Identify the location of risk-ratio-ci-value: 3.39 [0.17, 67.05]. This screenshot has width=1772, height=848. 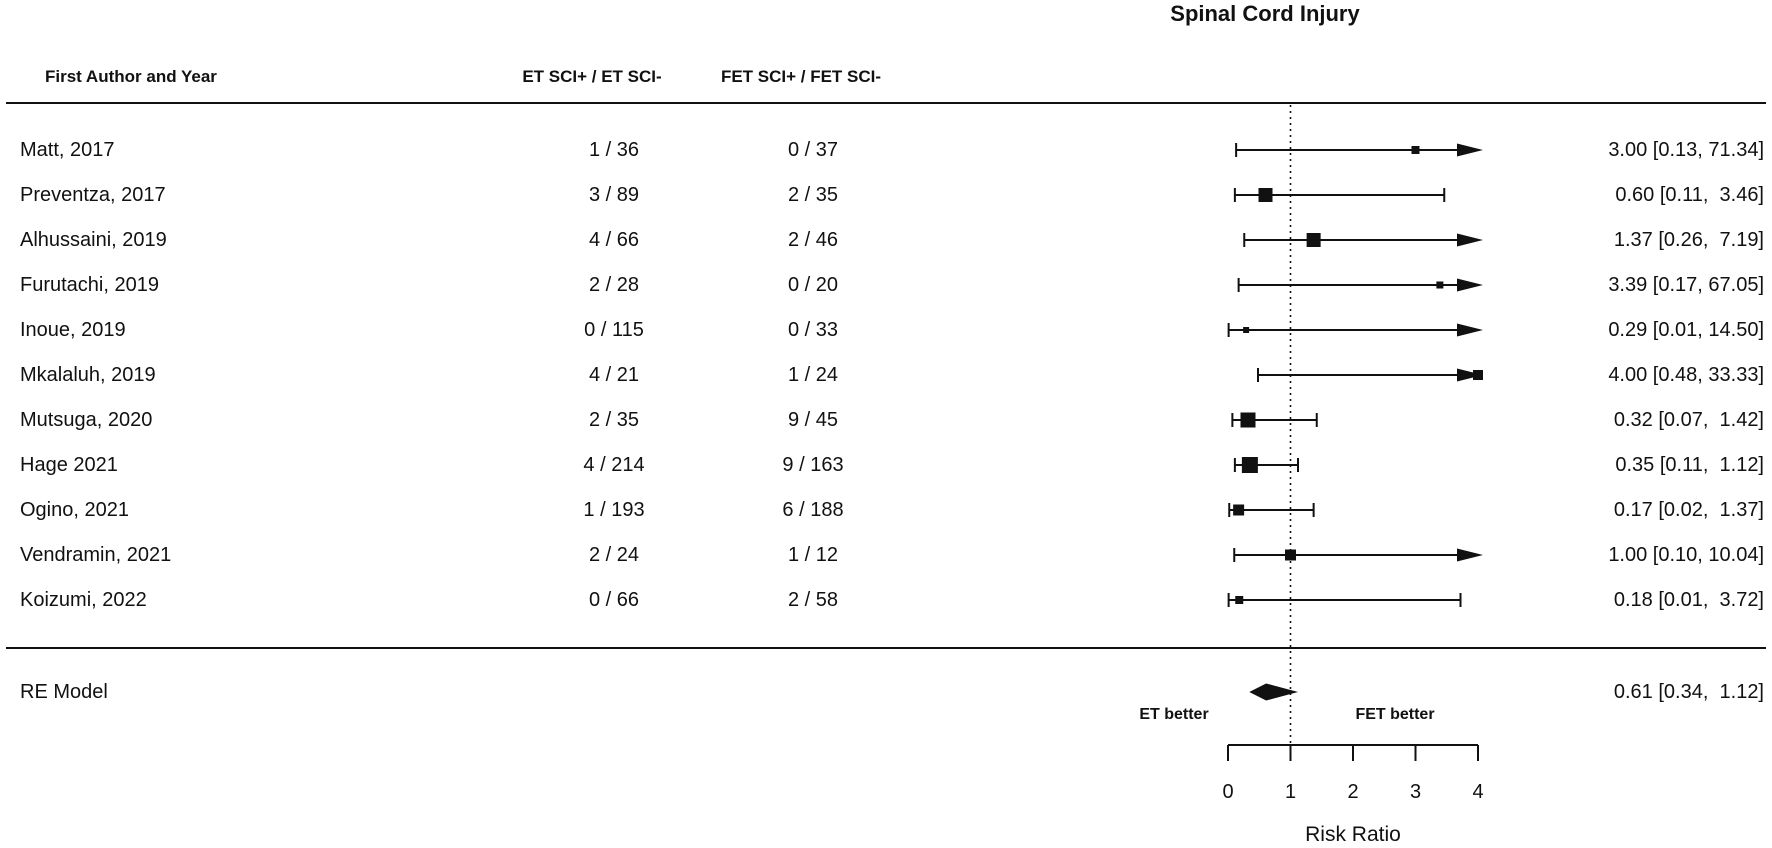
(1686, 285).